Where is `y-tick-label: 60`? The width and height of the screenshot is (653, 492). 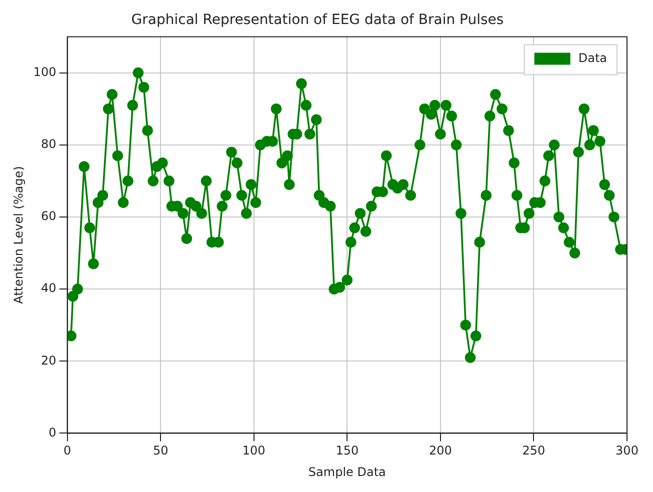 y-tick-label: 60 is located at coordinates (48, 216).